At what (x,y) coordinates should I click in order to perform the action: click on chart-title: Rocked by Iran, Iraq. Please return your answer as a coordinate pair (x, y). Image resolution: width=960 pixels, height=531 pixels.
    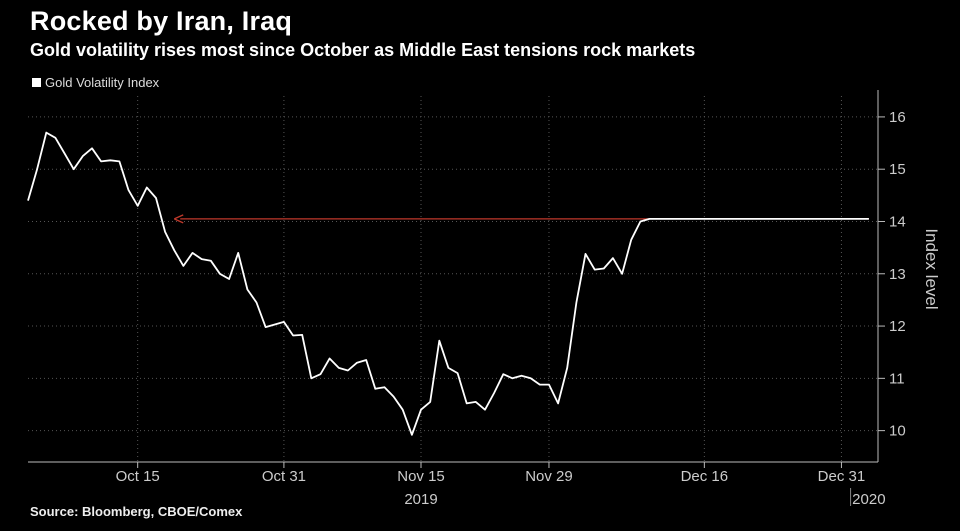
    Looking at the image, I should click on (161, 21).